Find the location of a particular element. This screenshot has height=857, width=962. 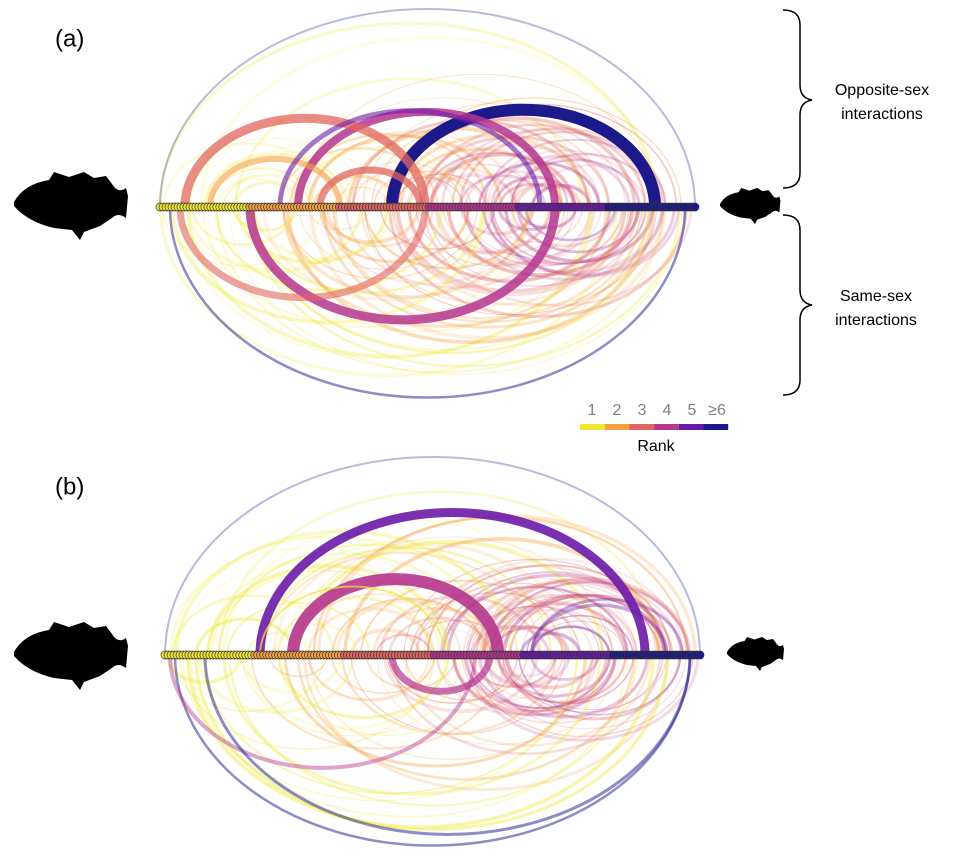

legend-label: 4 is located at coordinates (667, 410).